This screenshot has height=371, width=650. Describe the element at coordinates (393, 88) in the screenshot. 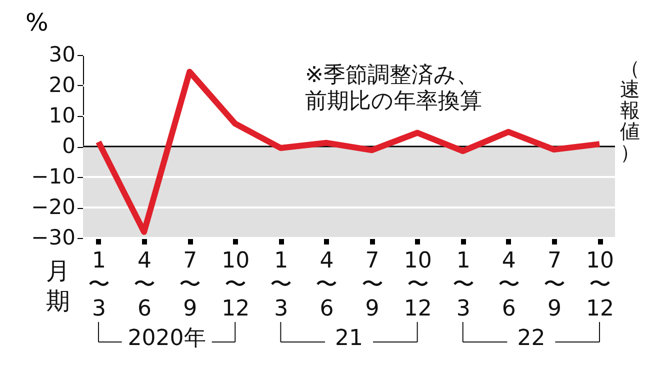

I see `annotation: ※季節調整済み、前期比の年率換算` at that location.